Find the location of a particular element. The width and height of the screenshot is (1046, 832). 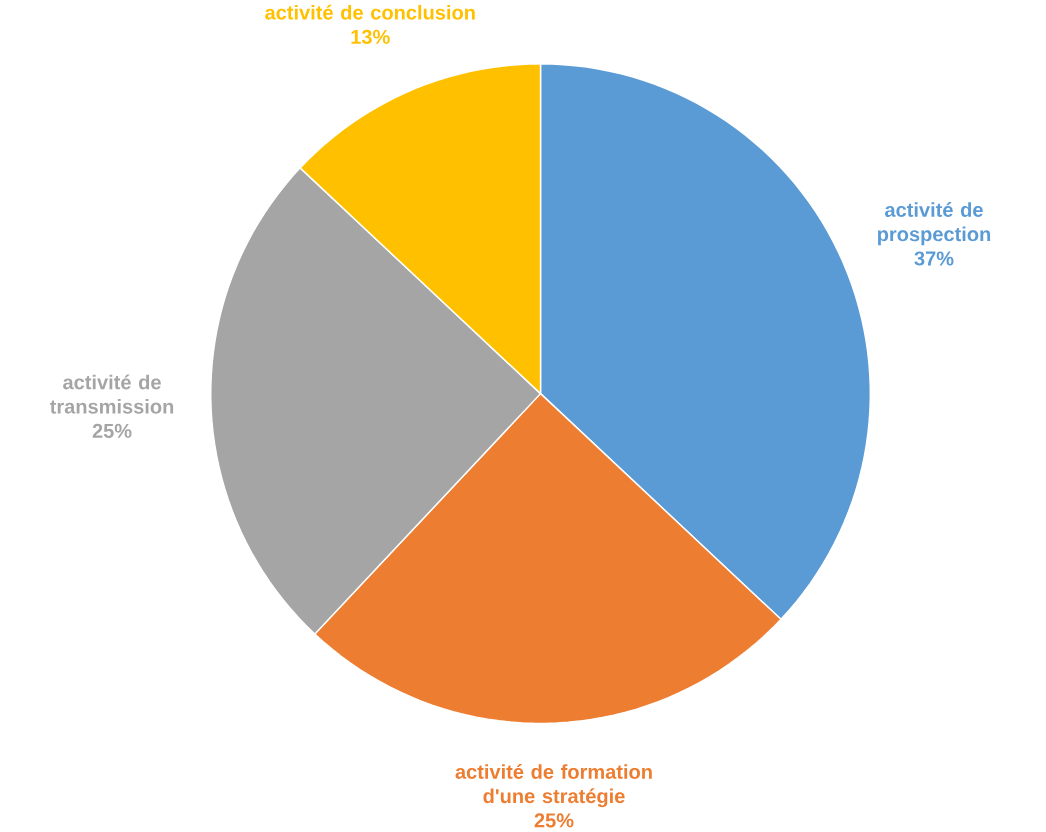

data-label: 13% is located at coordinates (370, 36).